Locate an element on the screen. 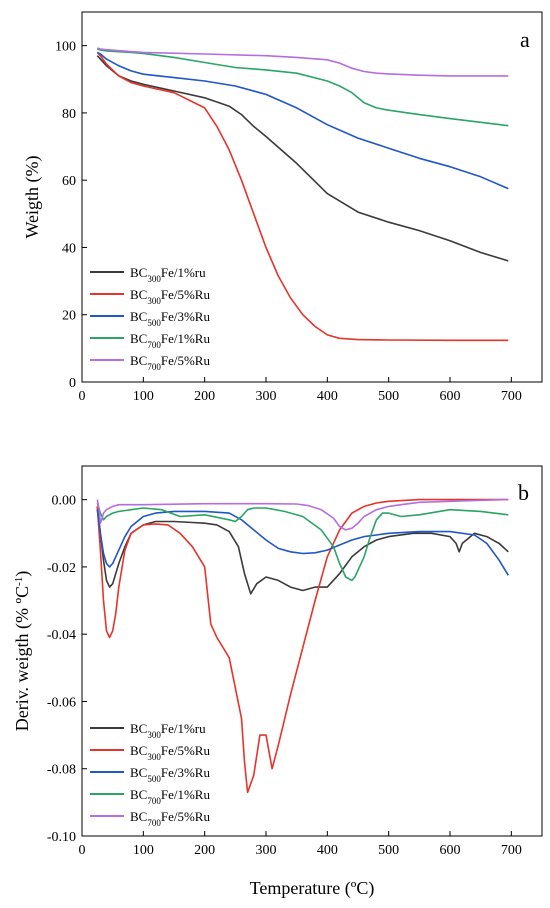 The height and width of the screenshot is (908, 550). y-tick-label: 0.00 is located at coordinates (64, 501).